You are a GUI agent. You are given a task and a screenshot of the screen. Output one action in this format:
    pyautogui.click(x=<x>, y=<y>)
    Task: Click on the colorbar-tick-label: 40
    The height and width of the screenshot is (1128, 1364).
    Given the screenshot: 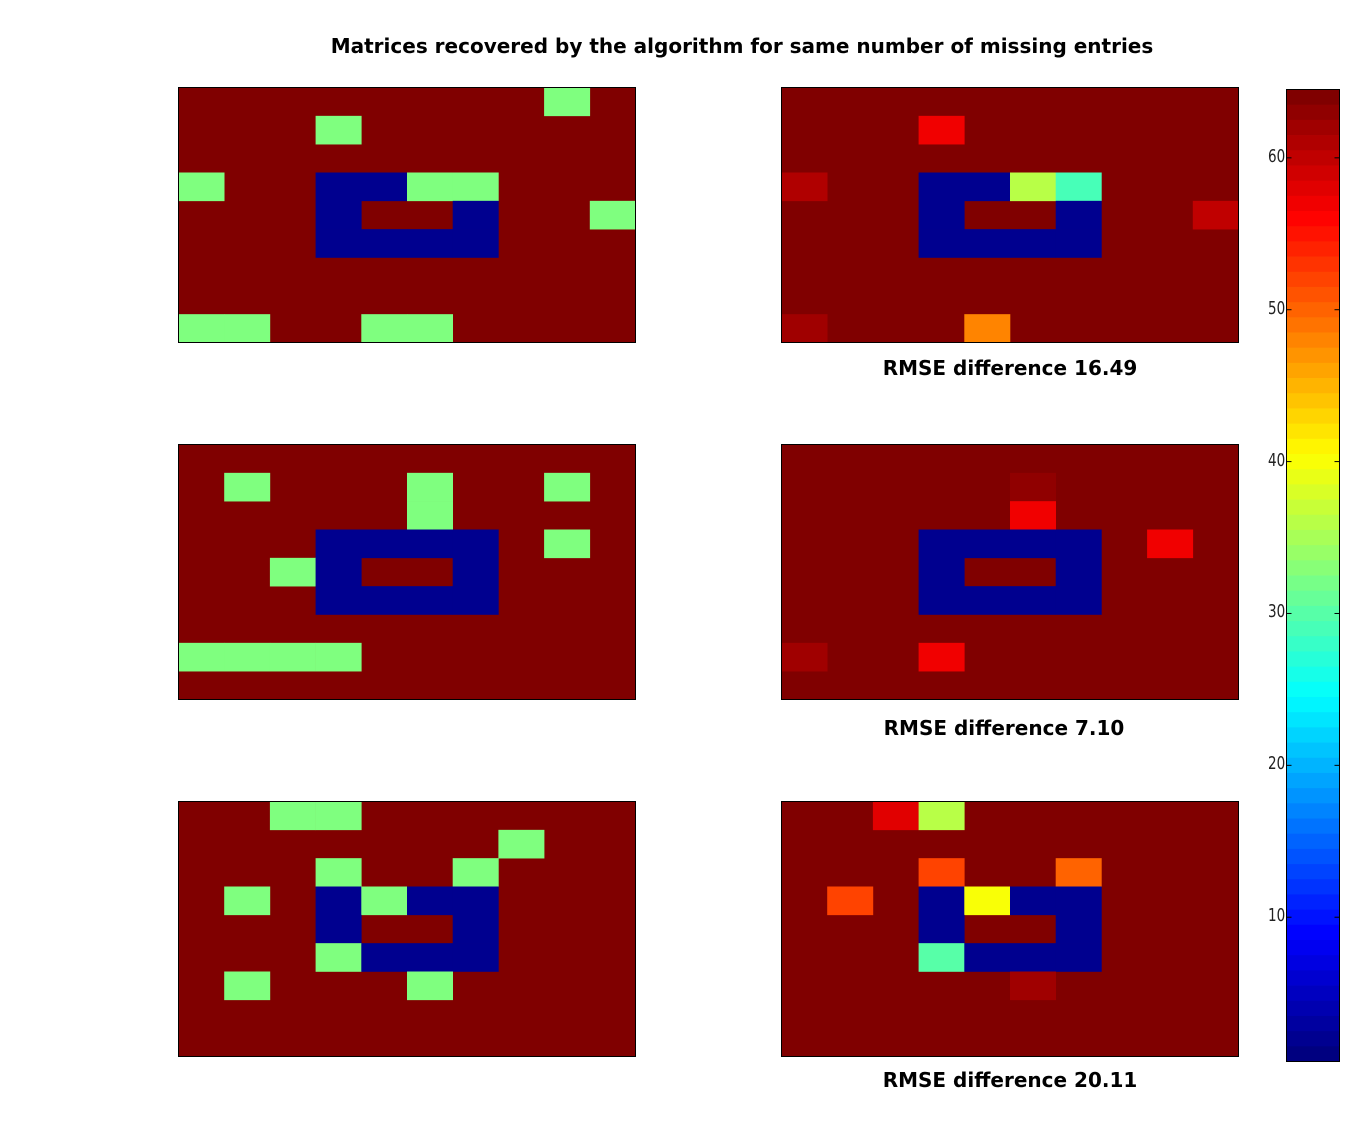 What is the action you would take?
    pyautogui.click(x=1277, y=460)
    